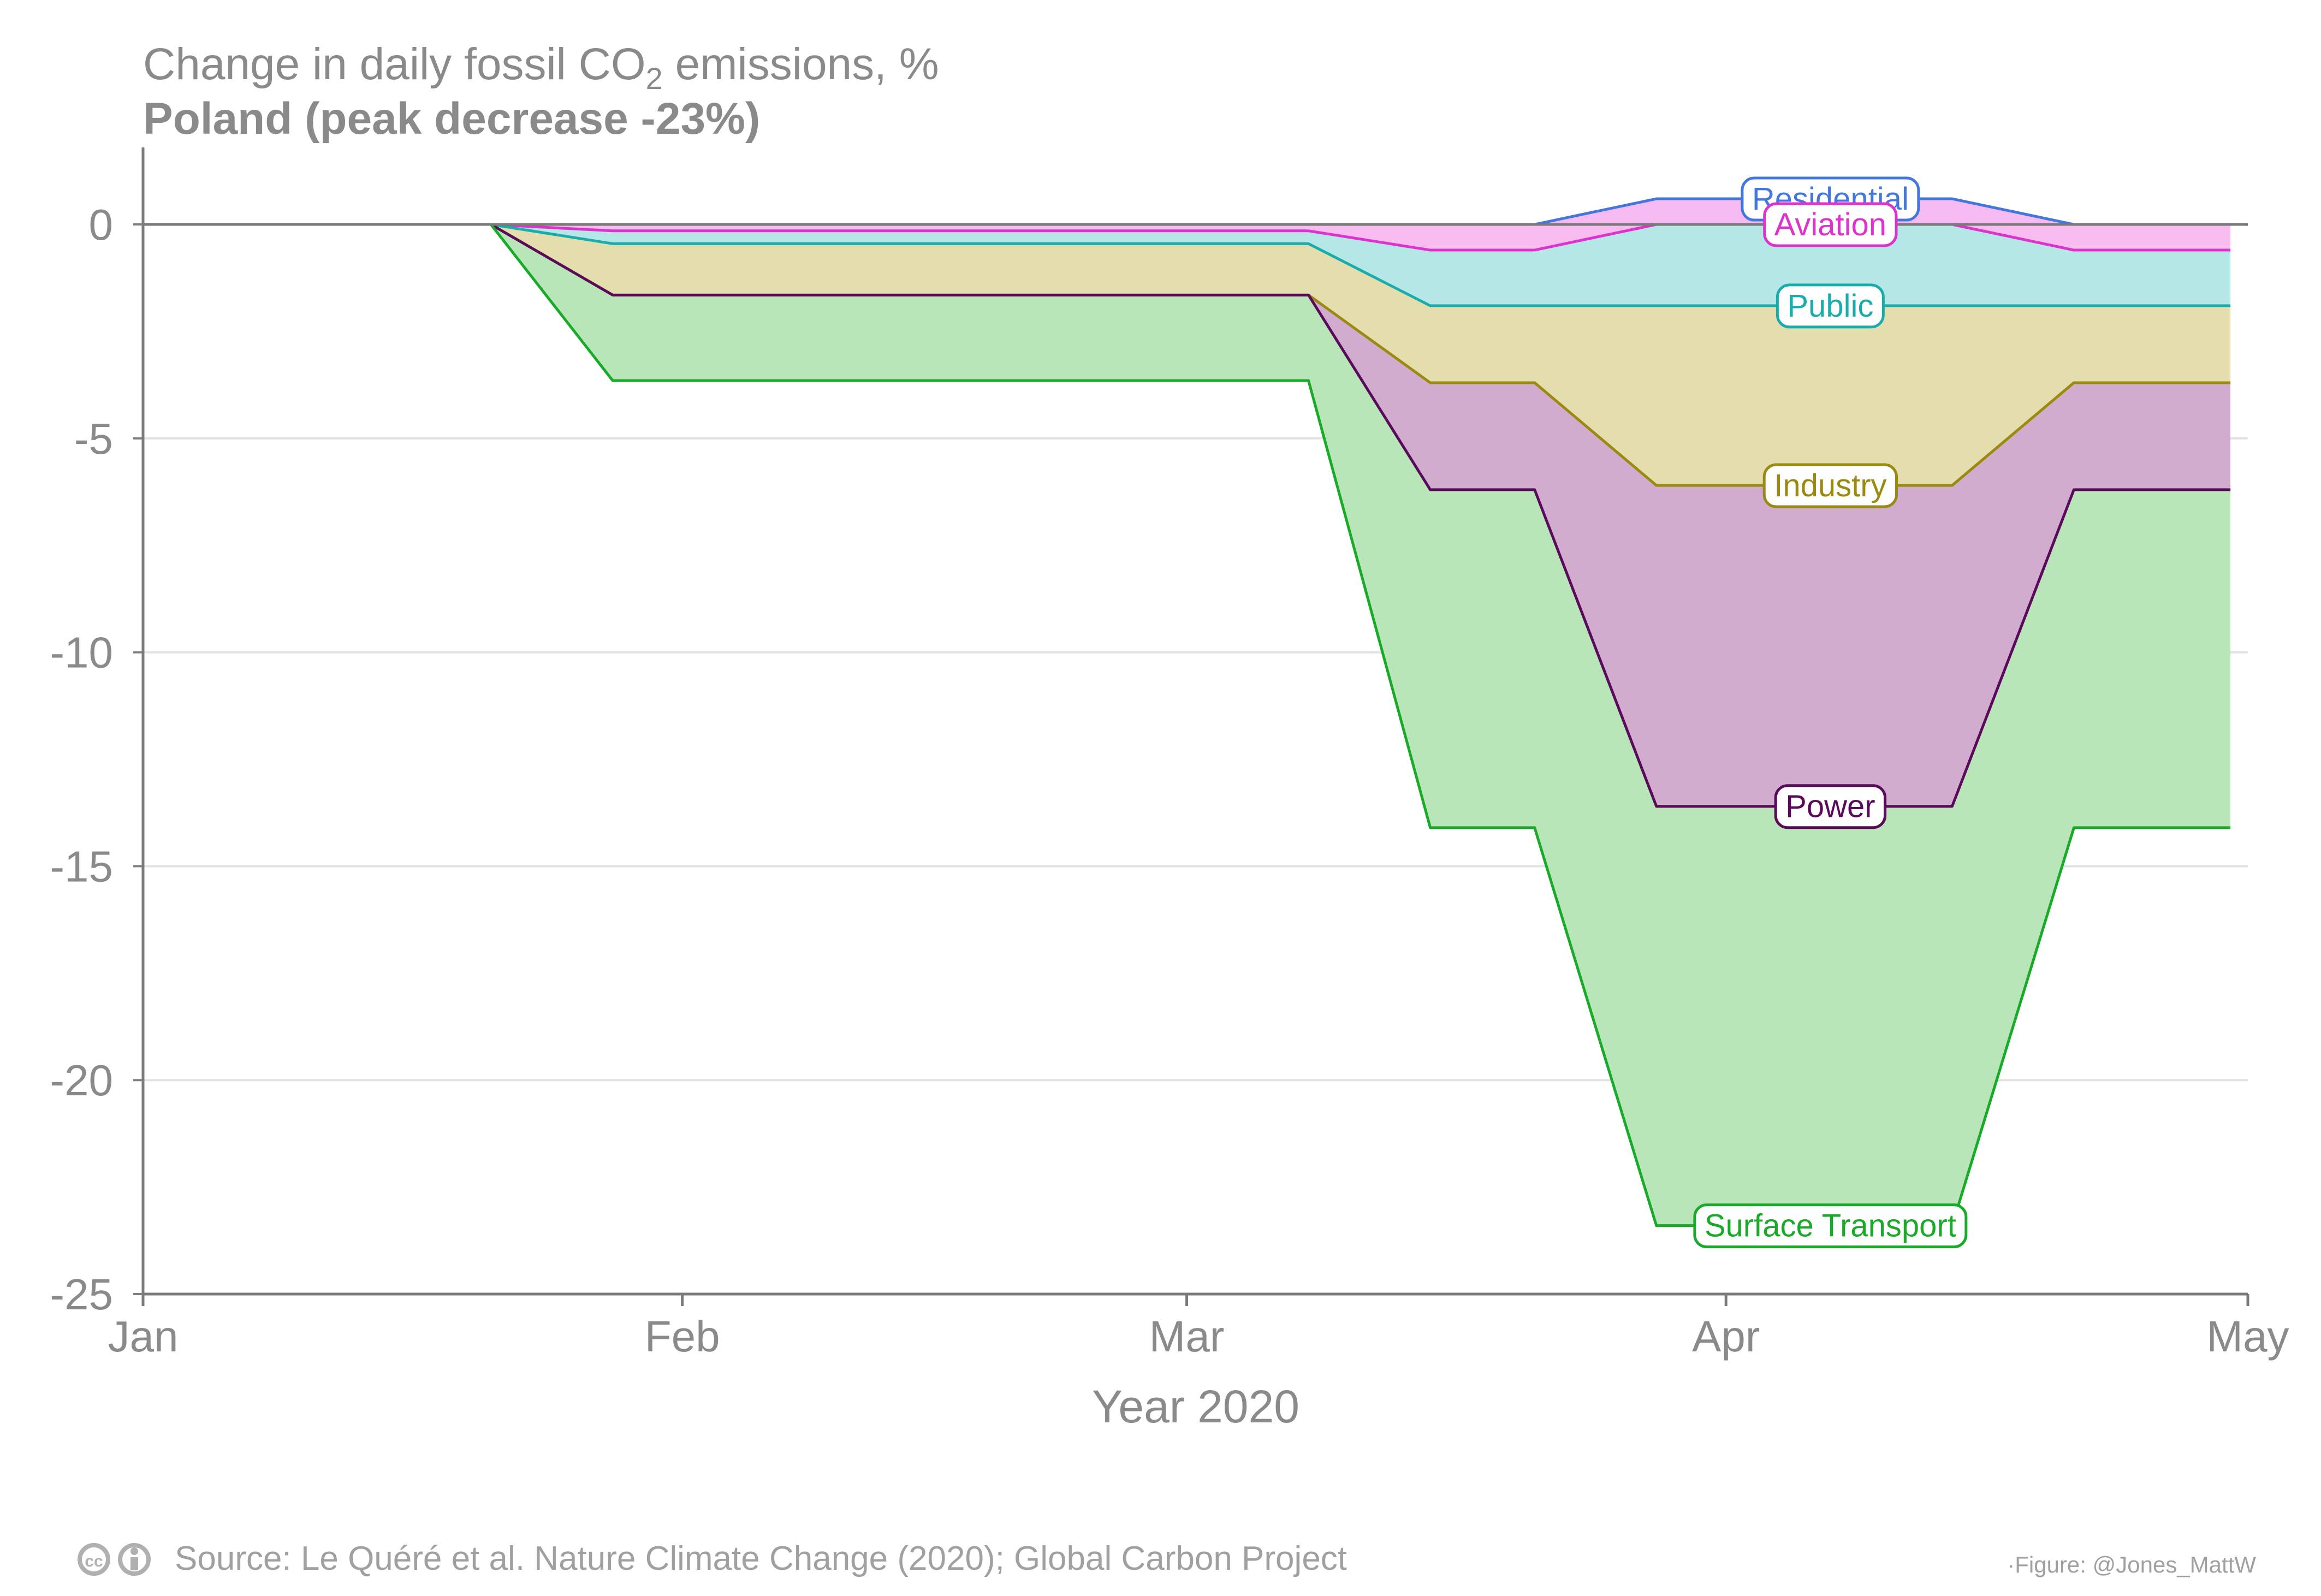 The height and width of the screenshot is (1596, 2321). What do you see at coordinates (2131, 1565) in the screenshot?
I see `figure-credit: ·Figure: @Jones_MattW` at bounding box center [2131, 1565].